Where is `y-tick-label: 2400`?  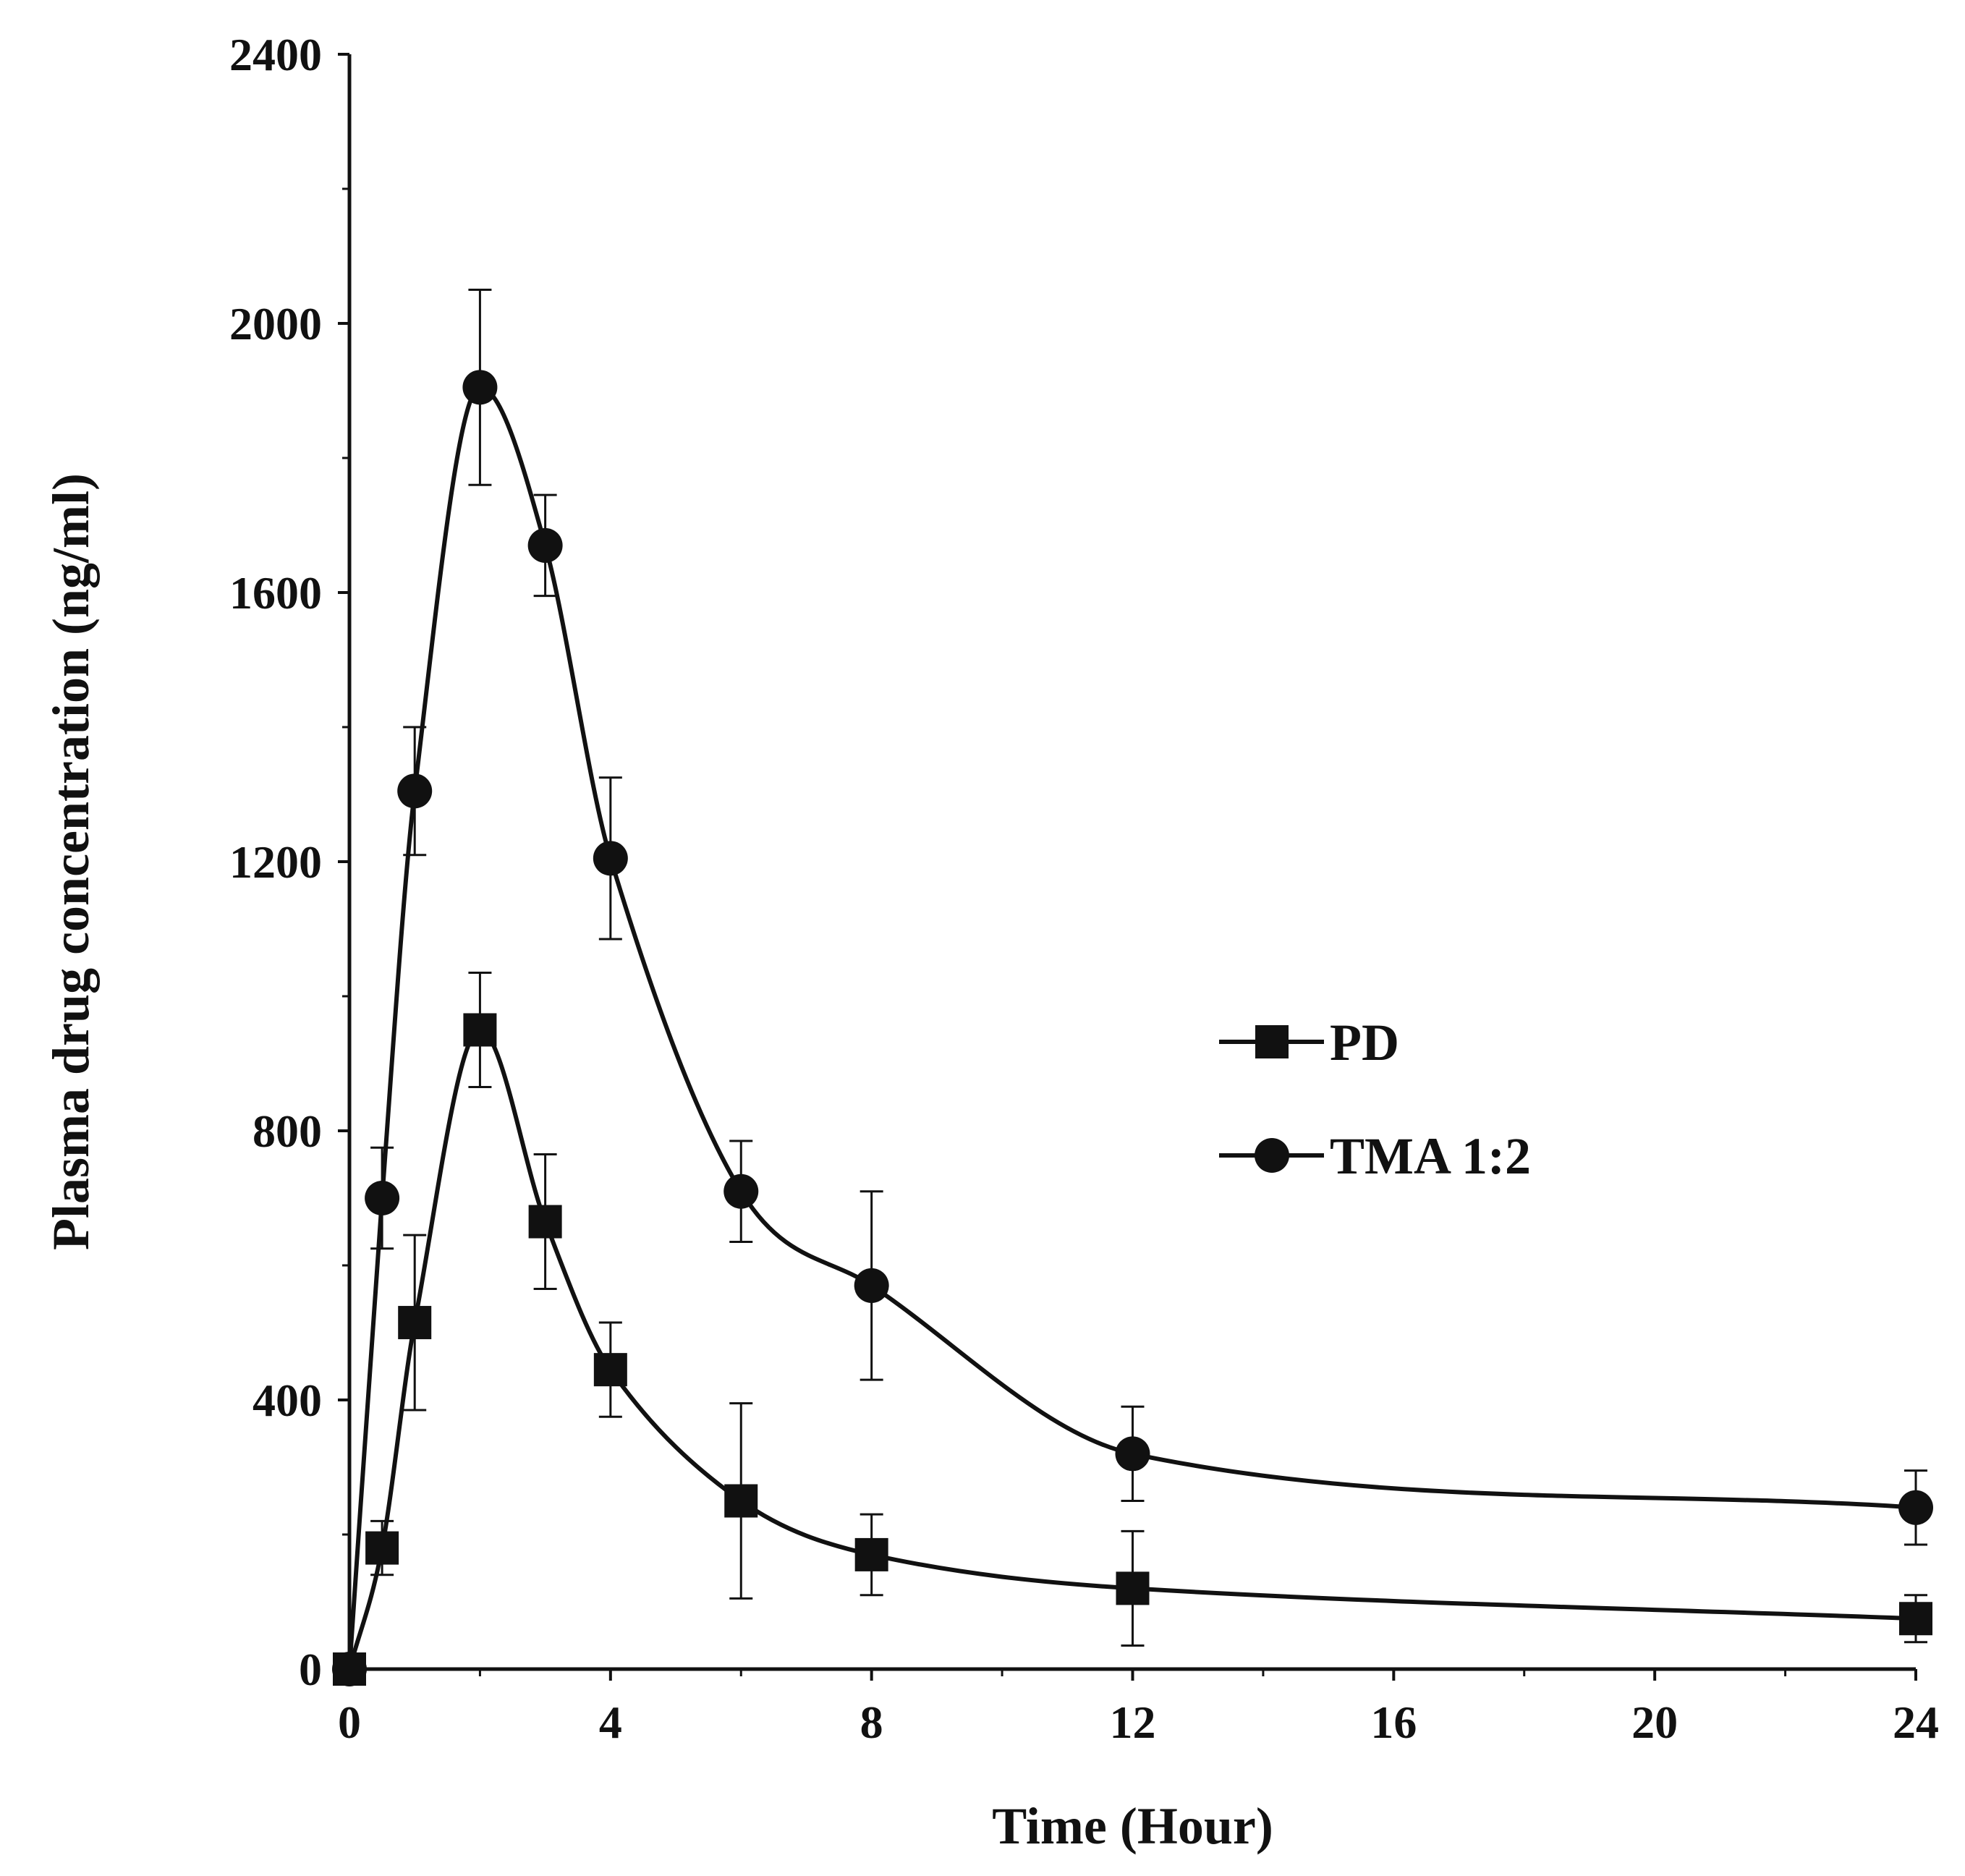
y-tick-label: 2400 is located at coordinates (275, 54).